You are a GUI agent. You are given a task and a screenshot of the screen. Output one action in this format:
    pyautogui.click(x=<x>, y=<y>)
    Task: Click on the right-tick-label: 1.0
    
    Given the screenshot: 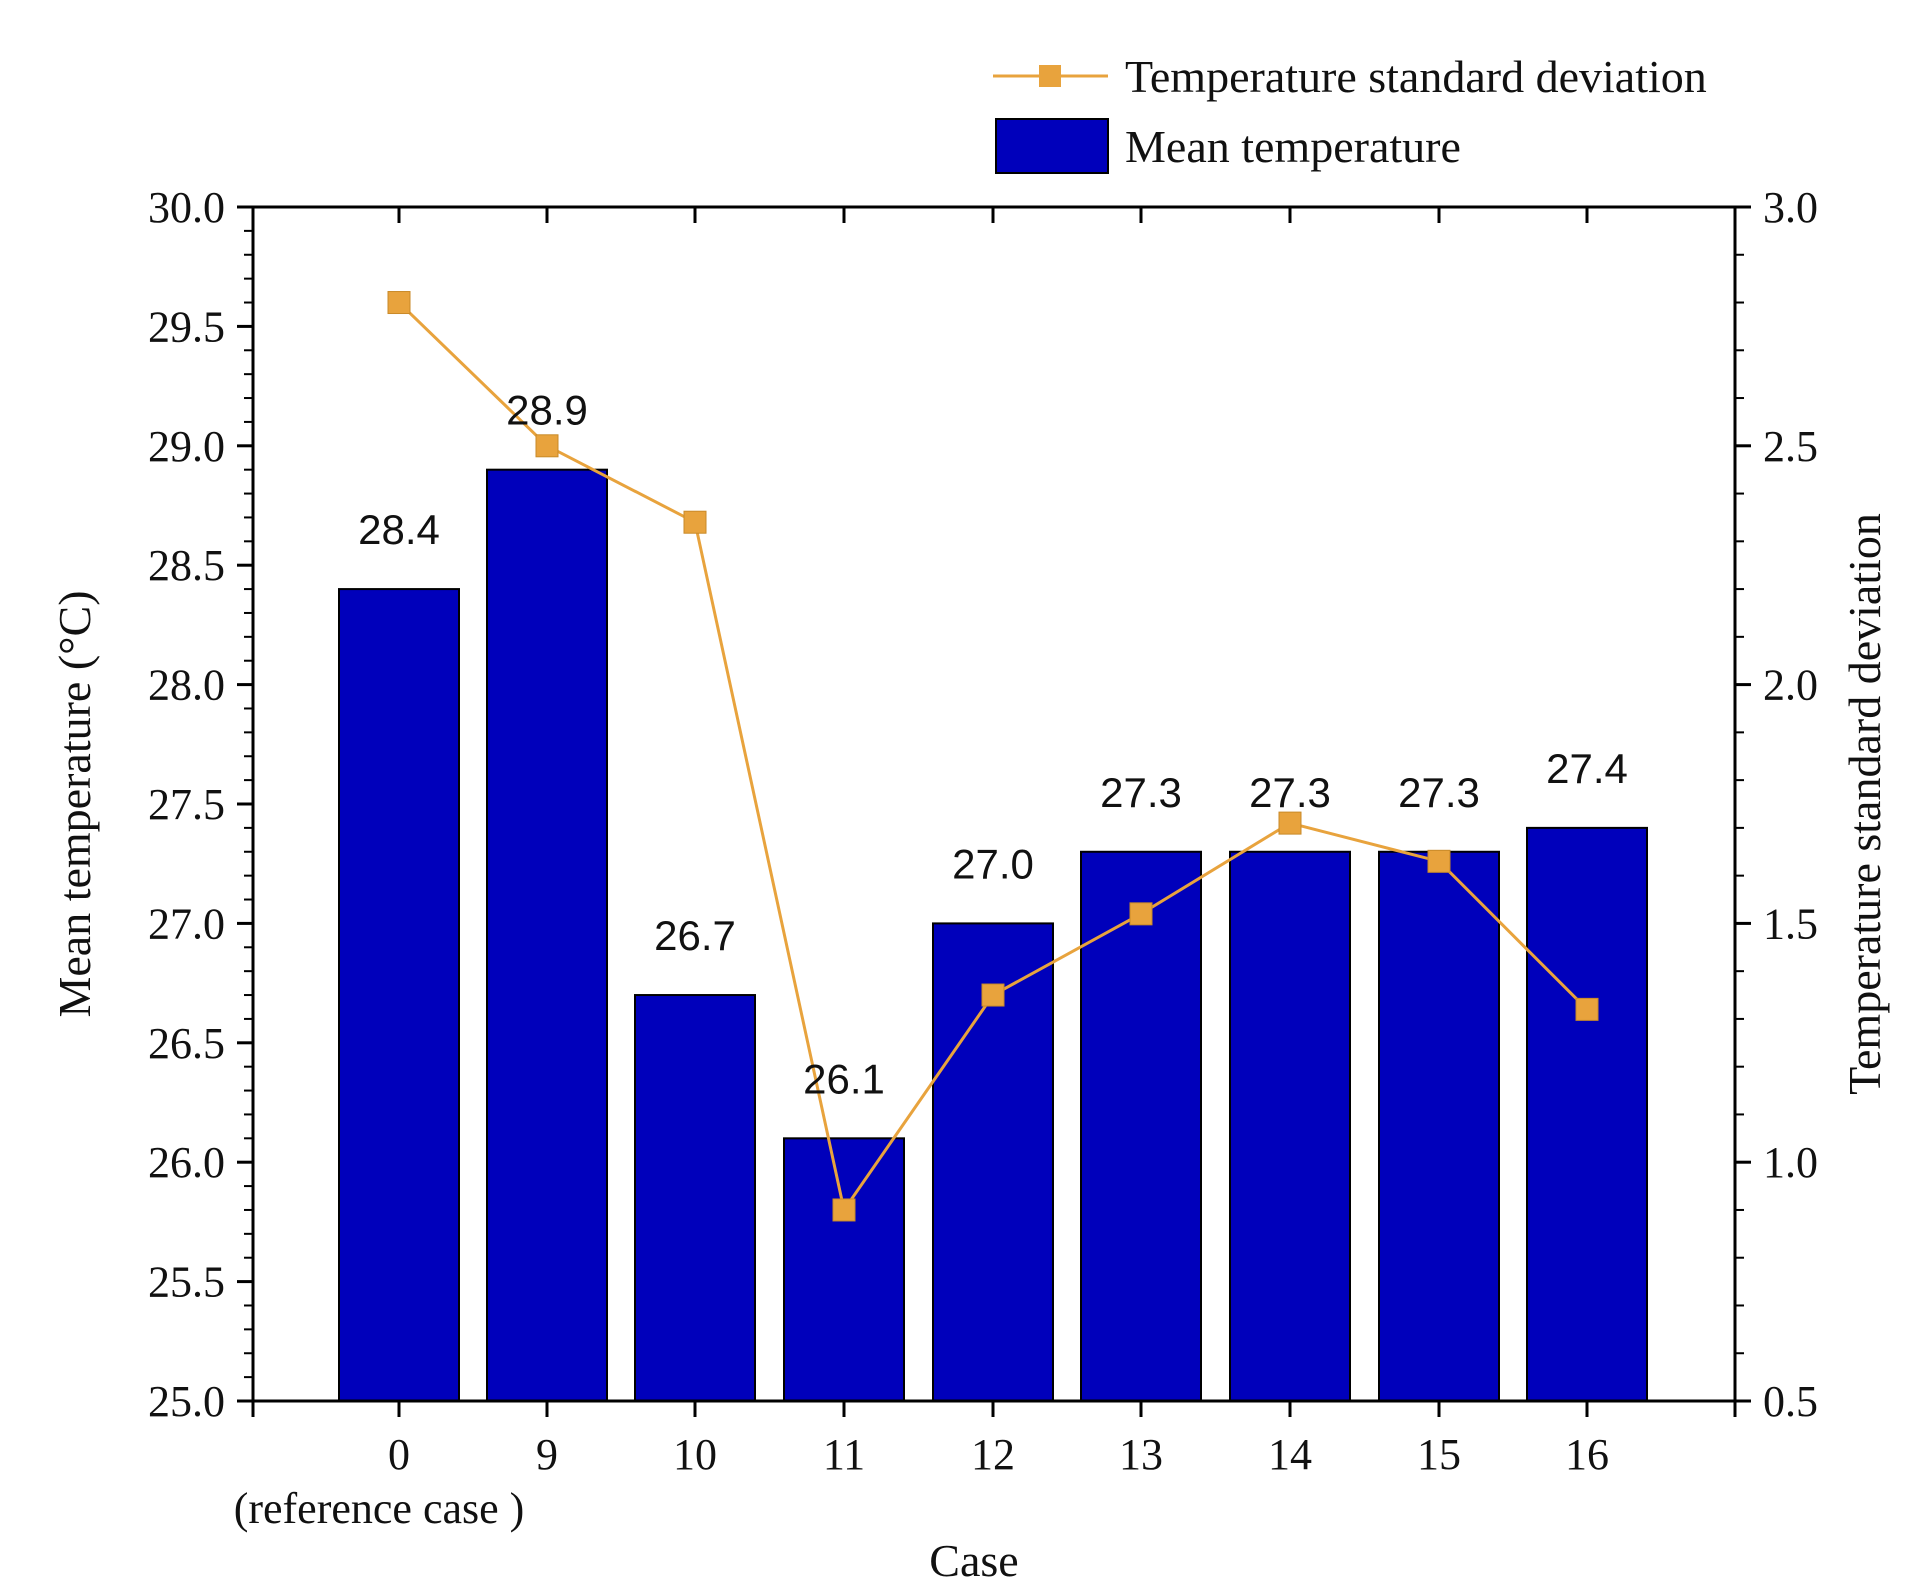 What is the action you would take?
    pyautogui.click(x=1790, y=1162)
    